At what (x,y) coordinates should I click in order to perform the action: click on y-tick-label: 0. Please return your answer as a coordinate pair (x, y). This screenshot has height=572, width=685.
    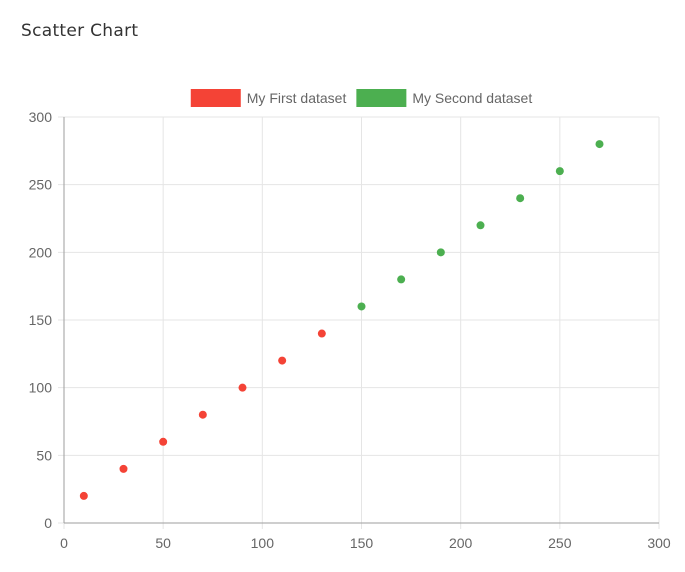
    Looking at the image, I should click on (48, 523).